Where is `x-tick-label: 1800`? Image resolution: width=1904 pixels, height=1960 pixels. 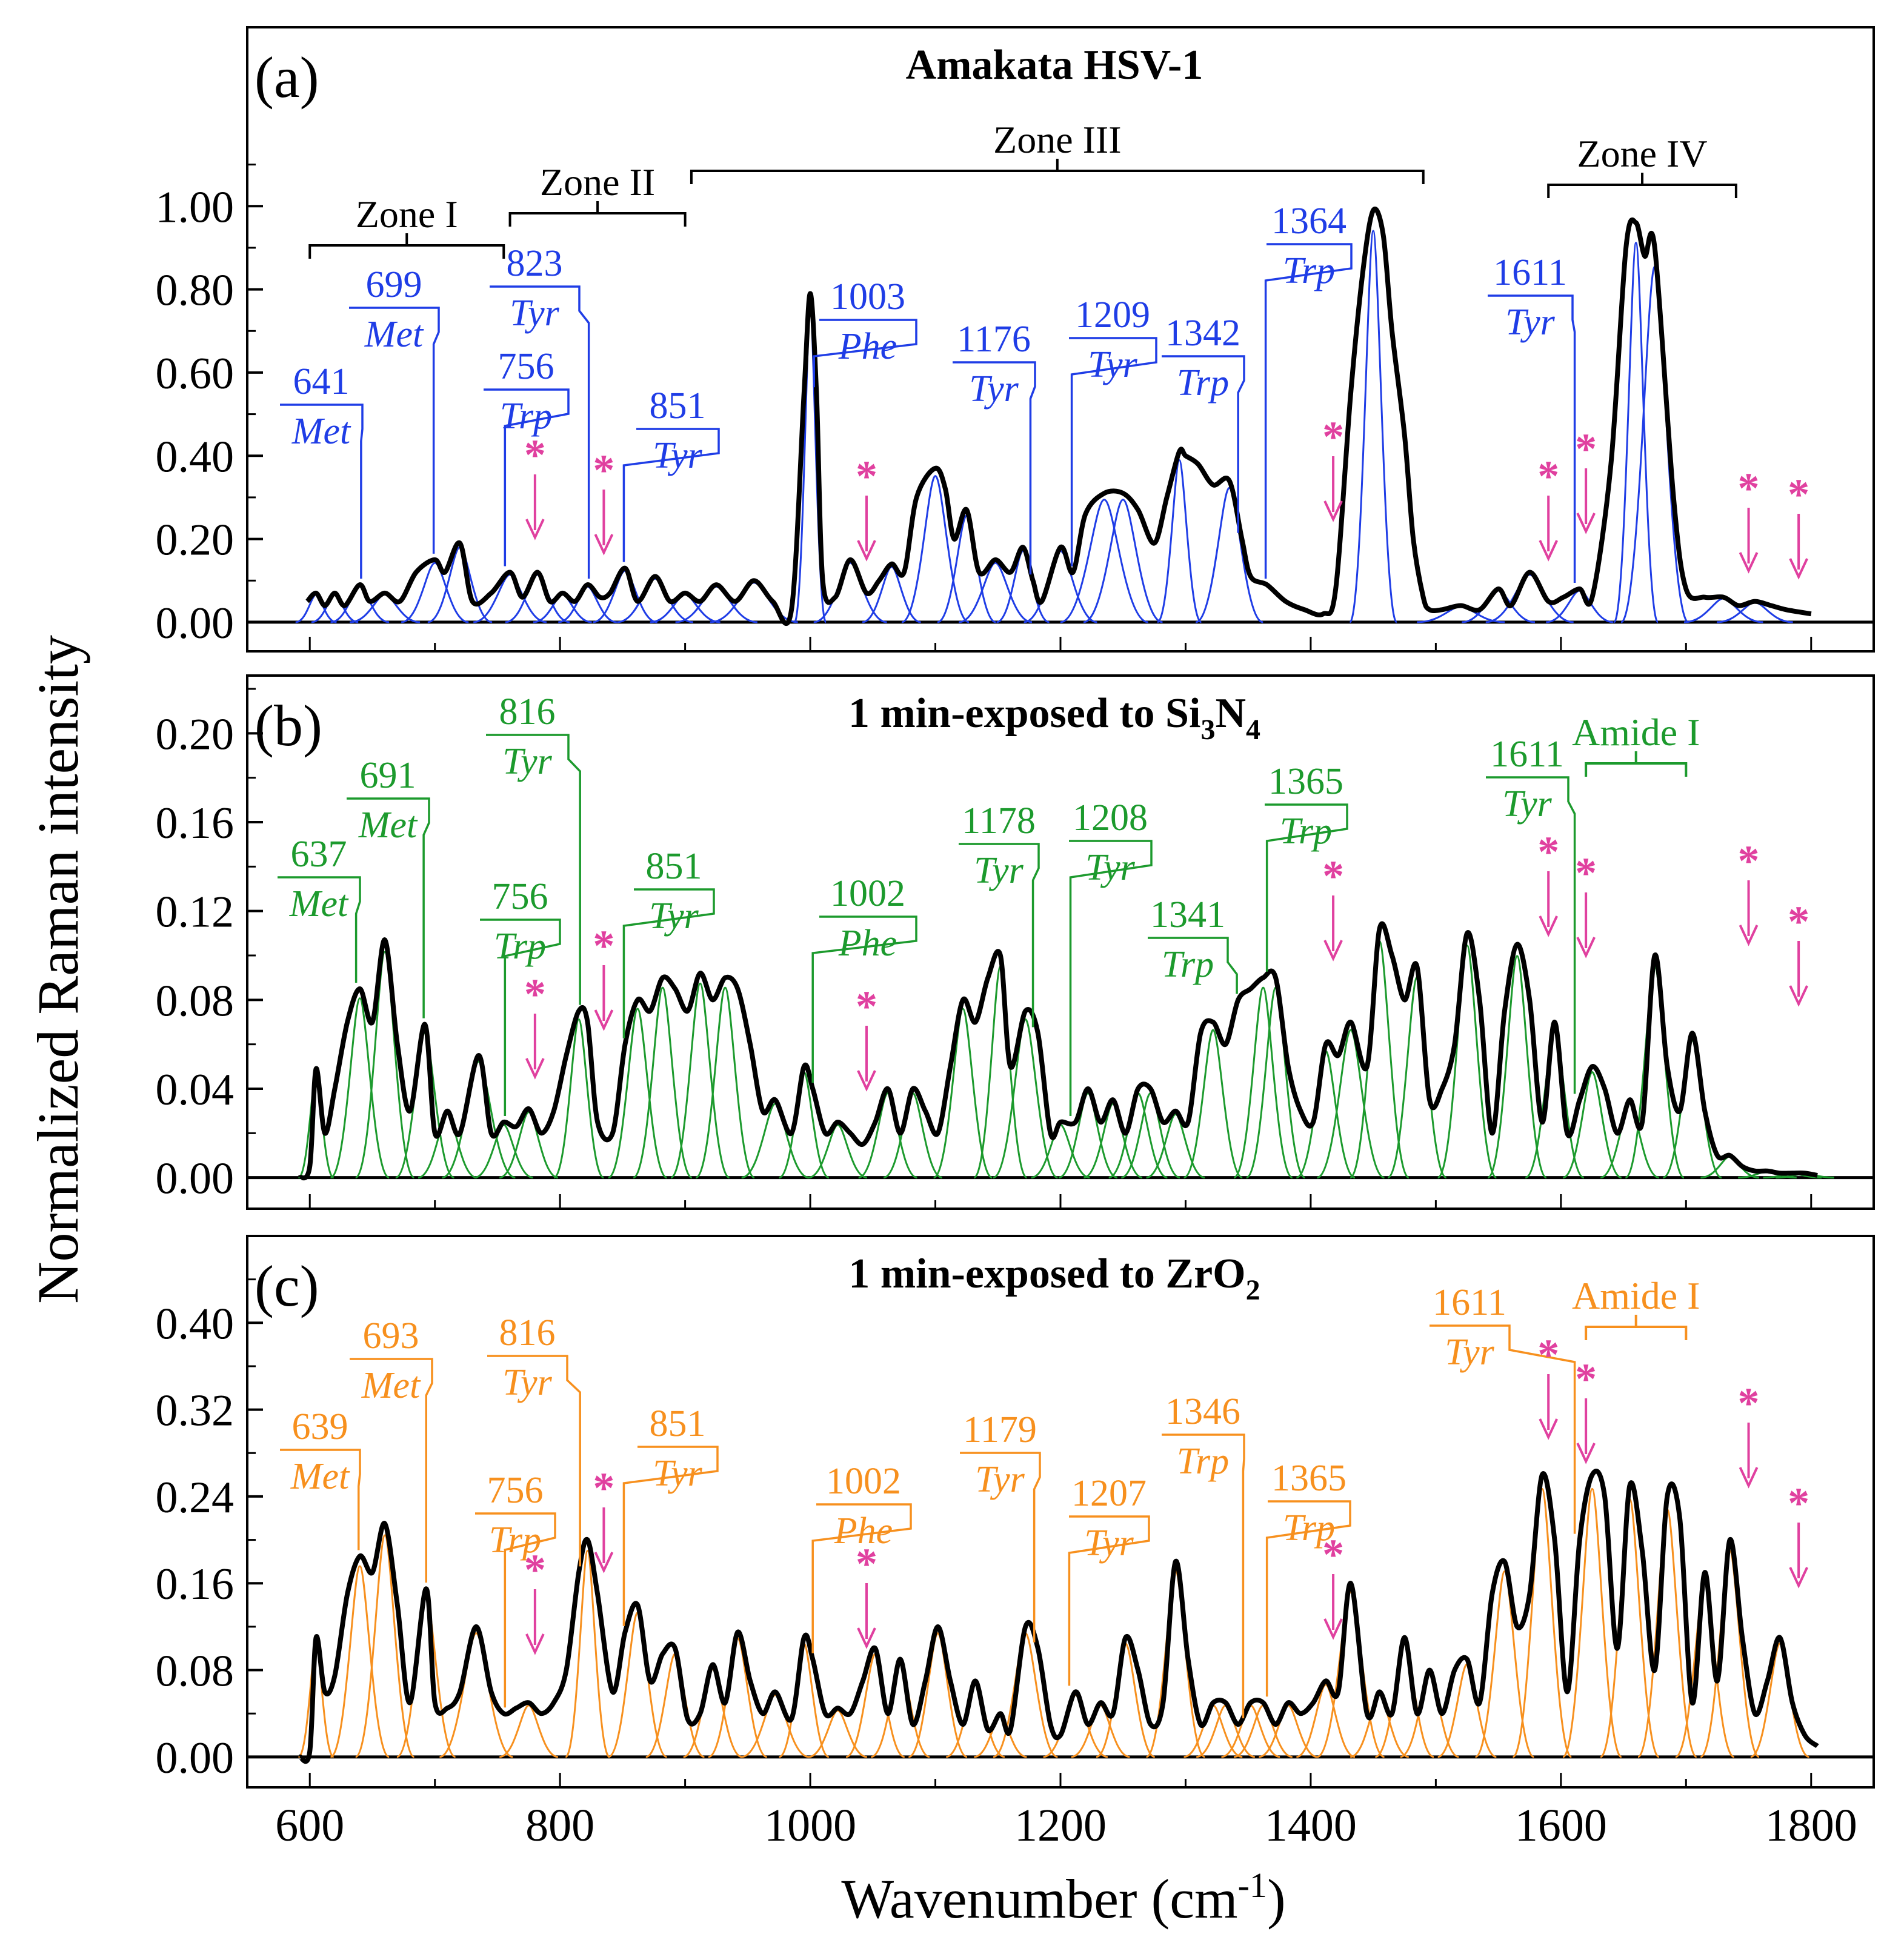 x-tick-label: 1800 is located at coordinates (1811, 1825).